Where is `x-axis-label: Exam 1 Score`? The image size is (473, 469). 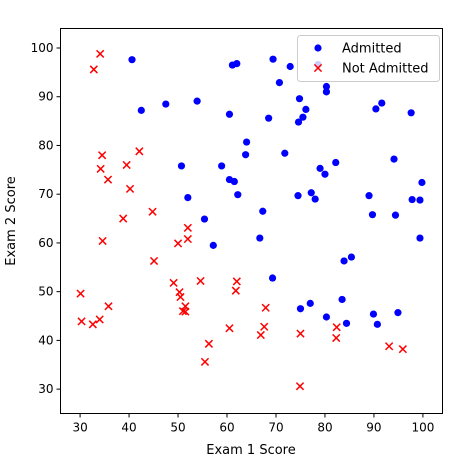
x-axis-label: Exam 1 Score is located at coordinates (250, 450).